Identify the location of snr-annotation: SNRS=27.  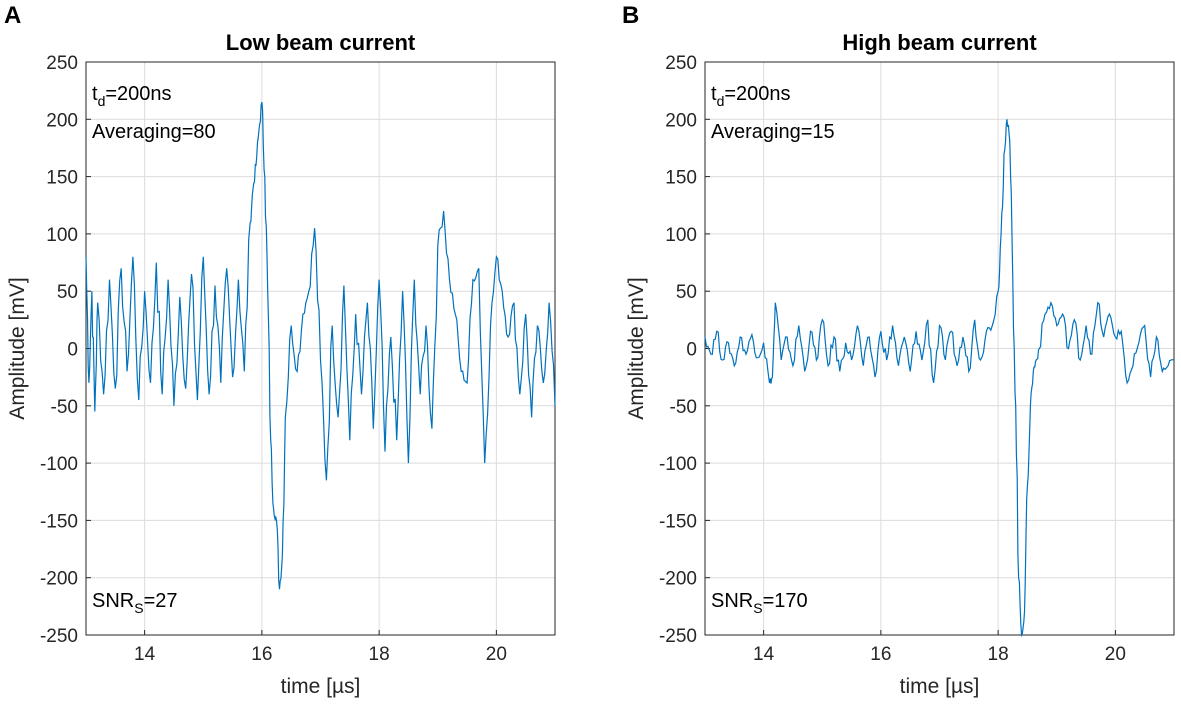
(135, 603).